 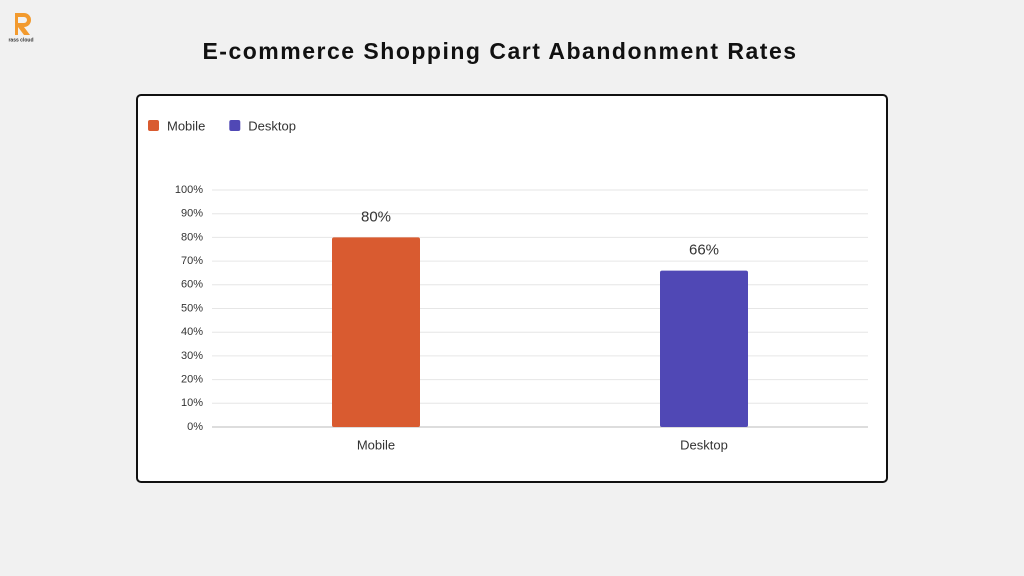 What do you see at coordinates (376, 444) in the screenshot?
I see `x-tick-label: Mobile` at bounding box center [376, 444].